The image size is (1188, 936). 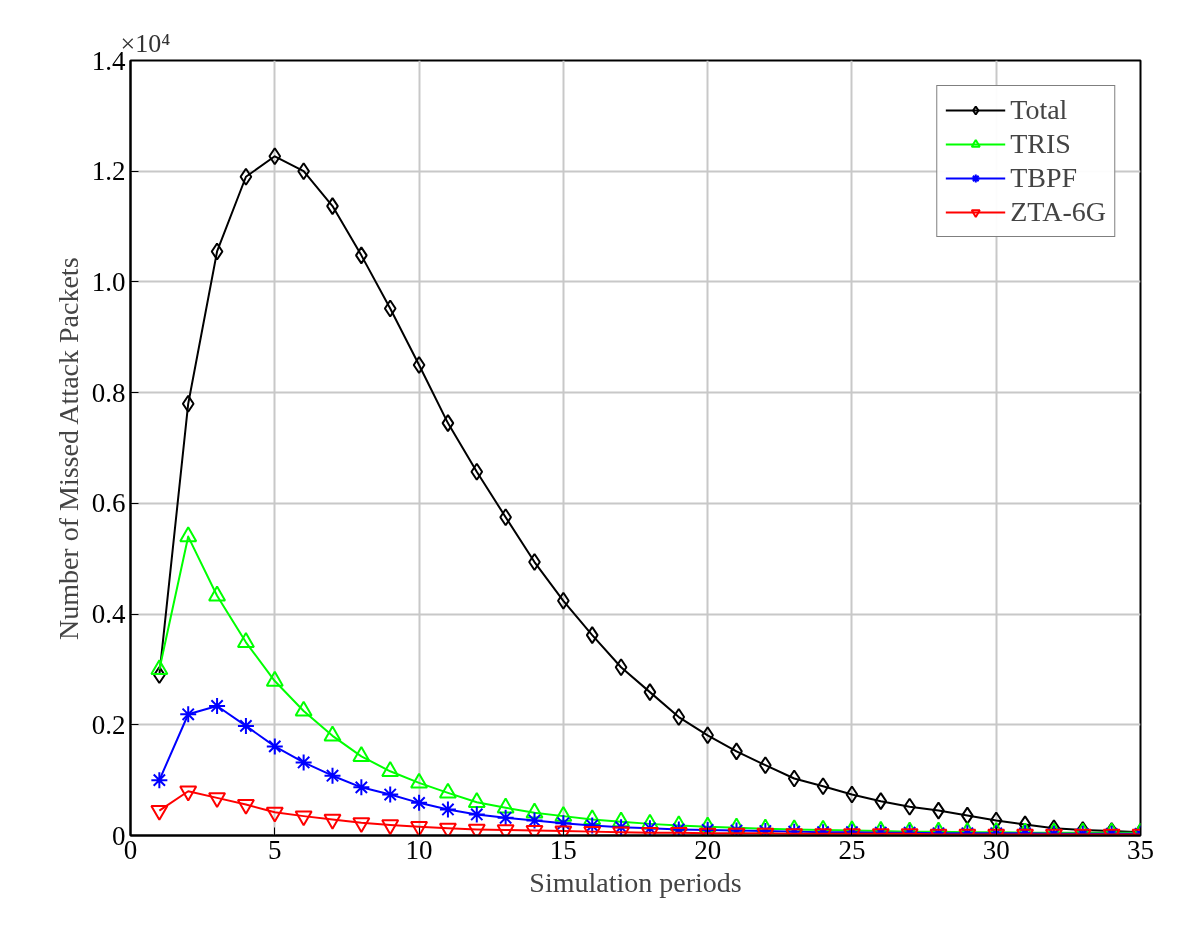 What do you see at coordinates (996, 849) in the screenshot?
I see `x-tick-label: 30` at bounding box center [996, 849].